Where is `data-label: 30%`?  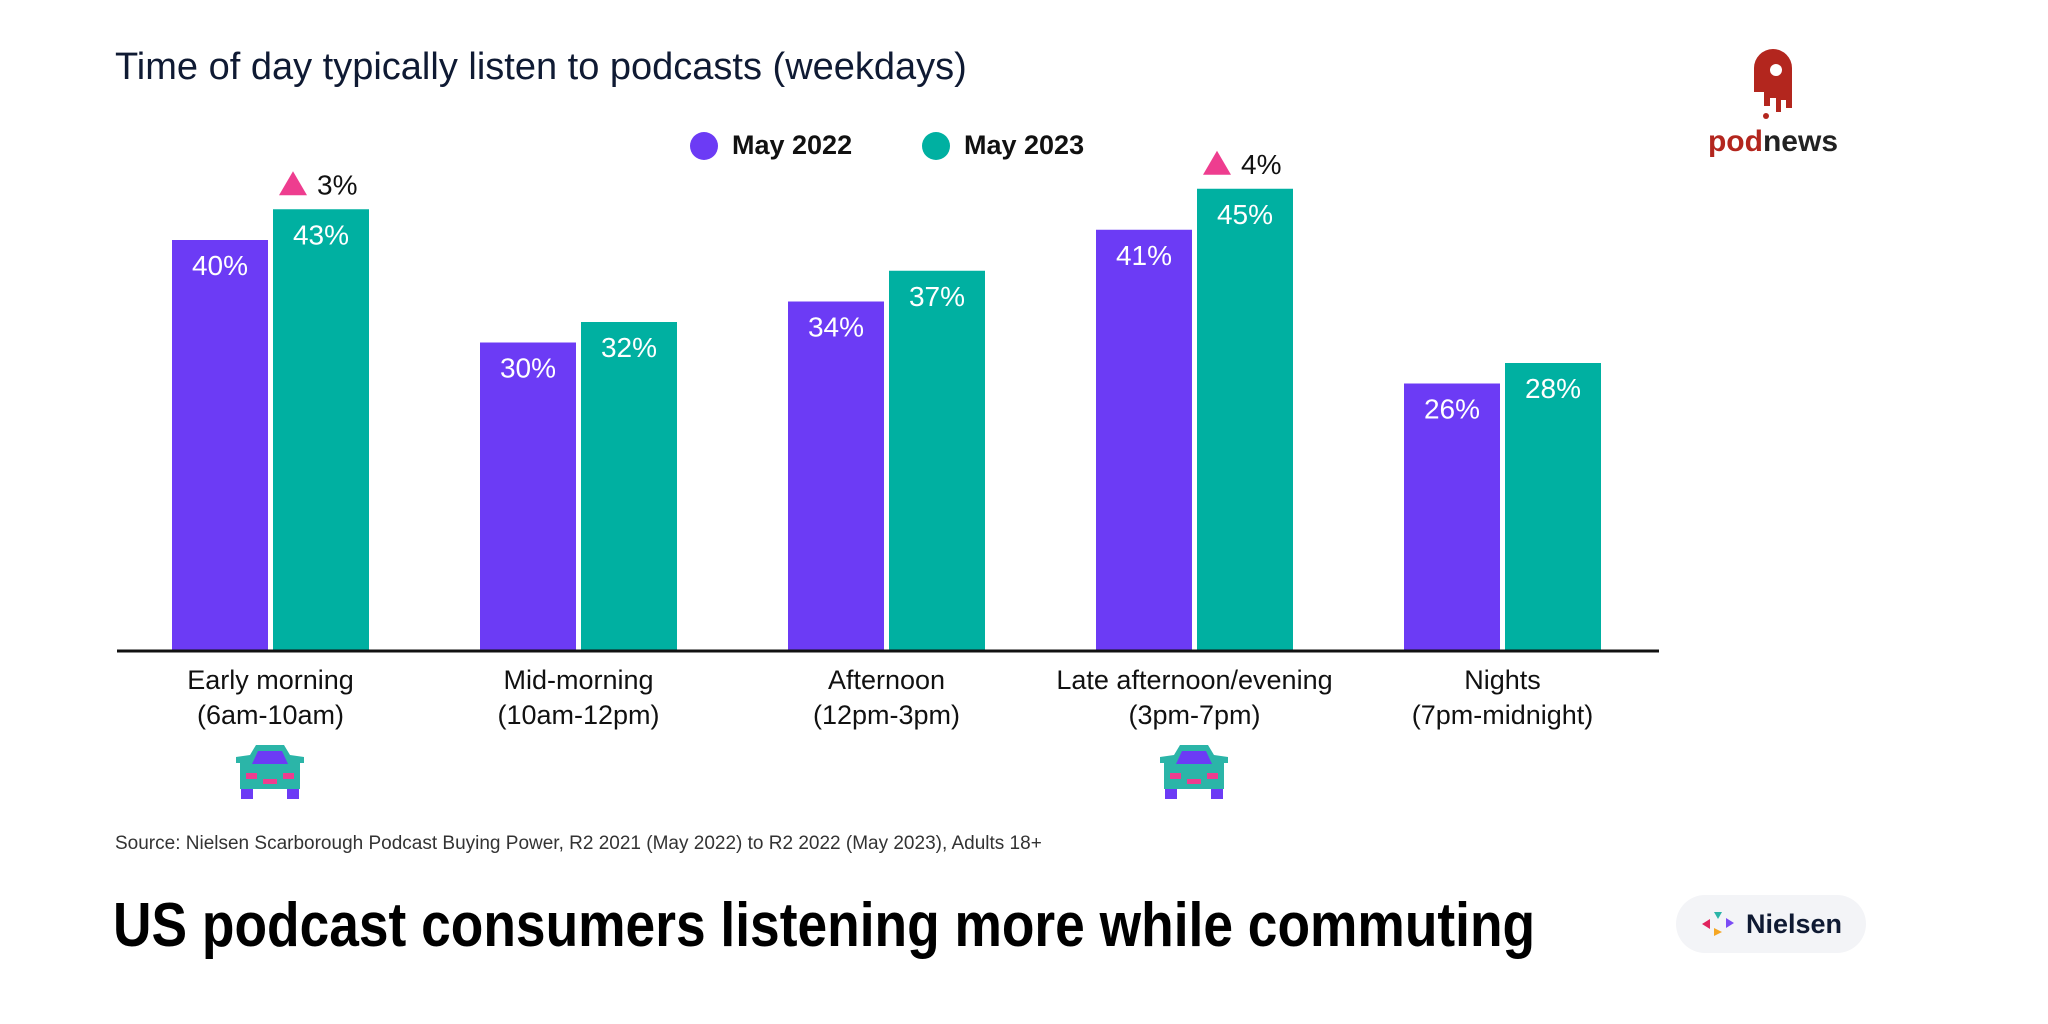 data-label: 30% is located at coordinates (528, 368).